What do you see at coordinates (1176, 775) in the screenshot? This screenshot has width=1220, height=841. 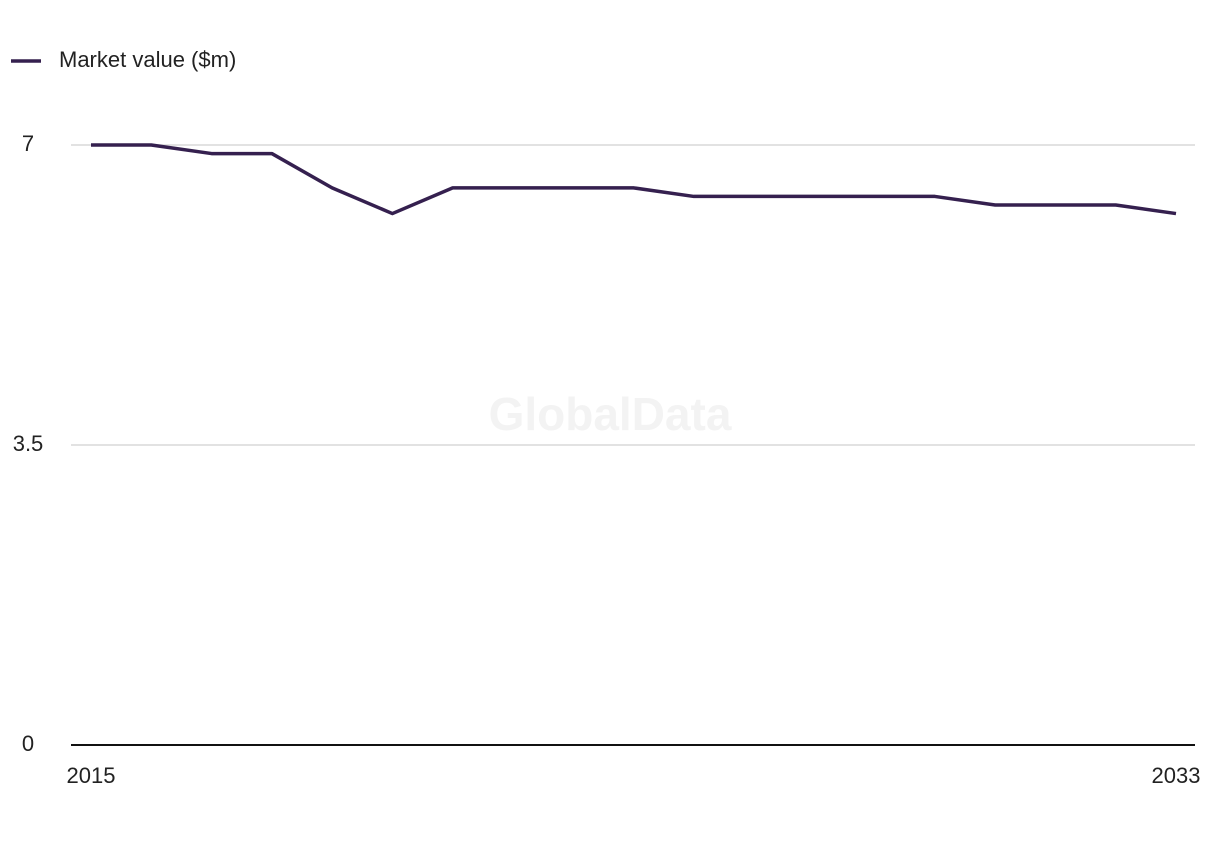 I see `x-tick-label: 2033` at bounding box center [1176, 775].